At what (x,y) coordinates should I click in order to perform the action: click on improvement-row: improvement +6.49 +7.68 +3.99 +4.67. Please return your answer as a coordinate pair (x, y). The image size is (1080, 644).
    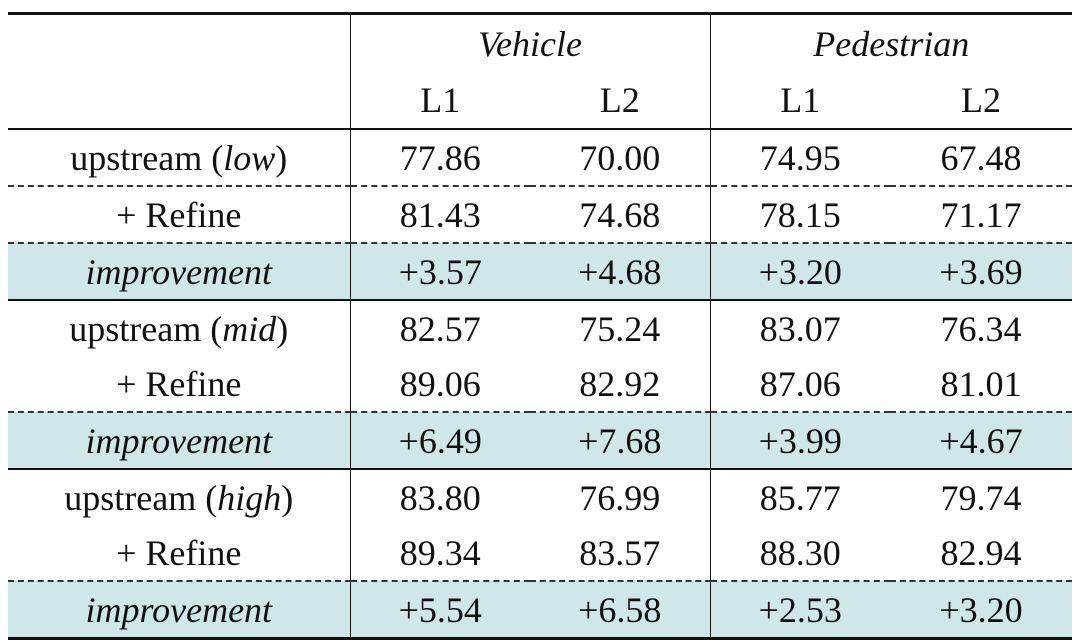
    Looking at the image, I should click on (540, 440).